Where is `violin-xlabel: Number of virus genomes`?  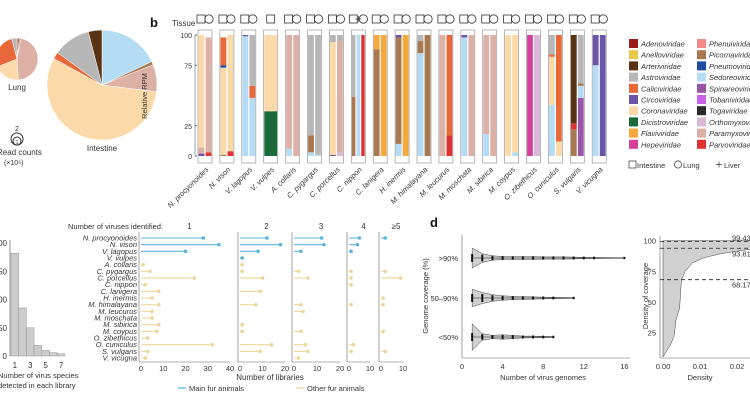
violin-xlabel: Number of virus genomes is located at coordinates (543, 377).